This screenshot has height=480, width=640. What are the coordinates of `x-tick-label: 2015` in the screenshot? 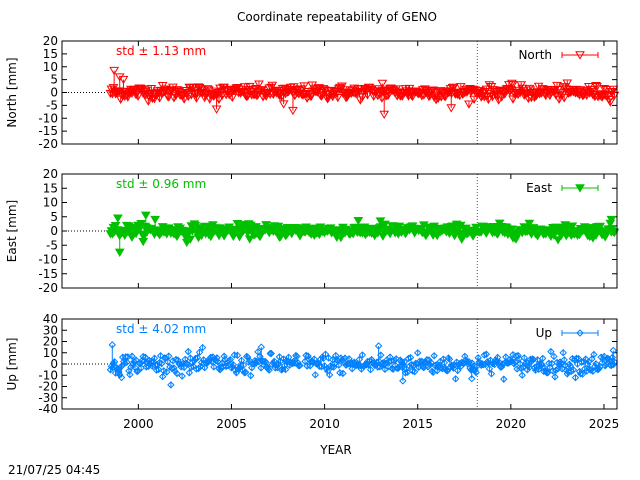 It's located at (417, 424).